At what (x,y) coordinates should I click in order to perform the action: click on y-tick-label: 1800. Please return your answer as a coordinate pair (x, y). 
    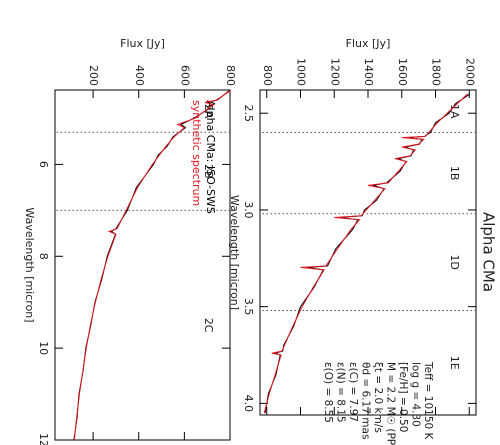
    Looking at the image, I should click on (436, 72).